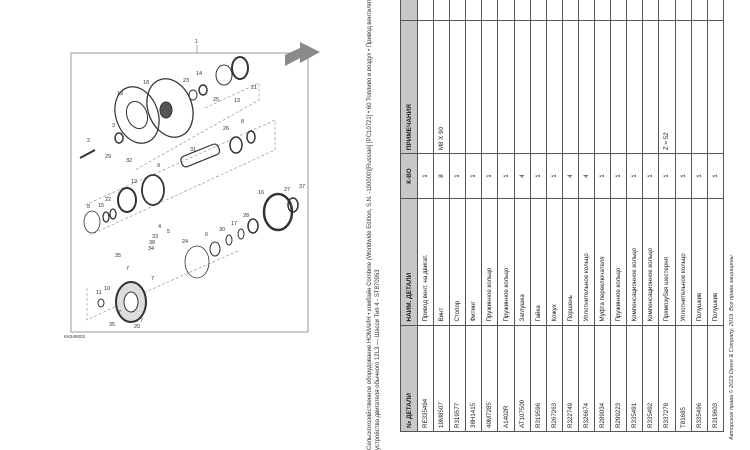  I want to click on callout: 33, so click(155, 237).